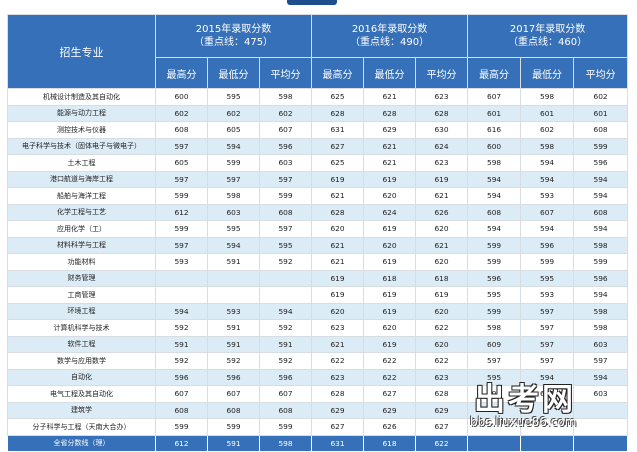 Image resolution: width=637 pixels, height=452 pixels. I want to click on score-cell: 612, so click(181, 212).